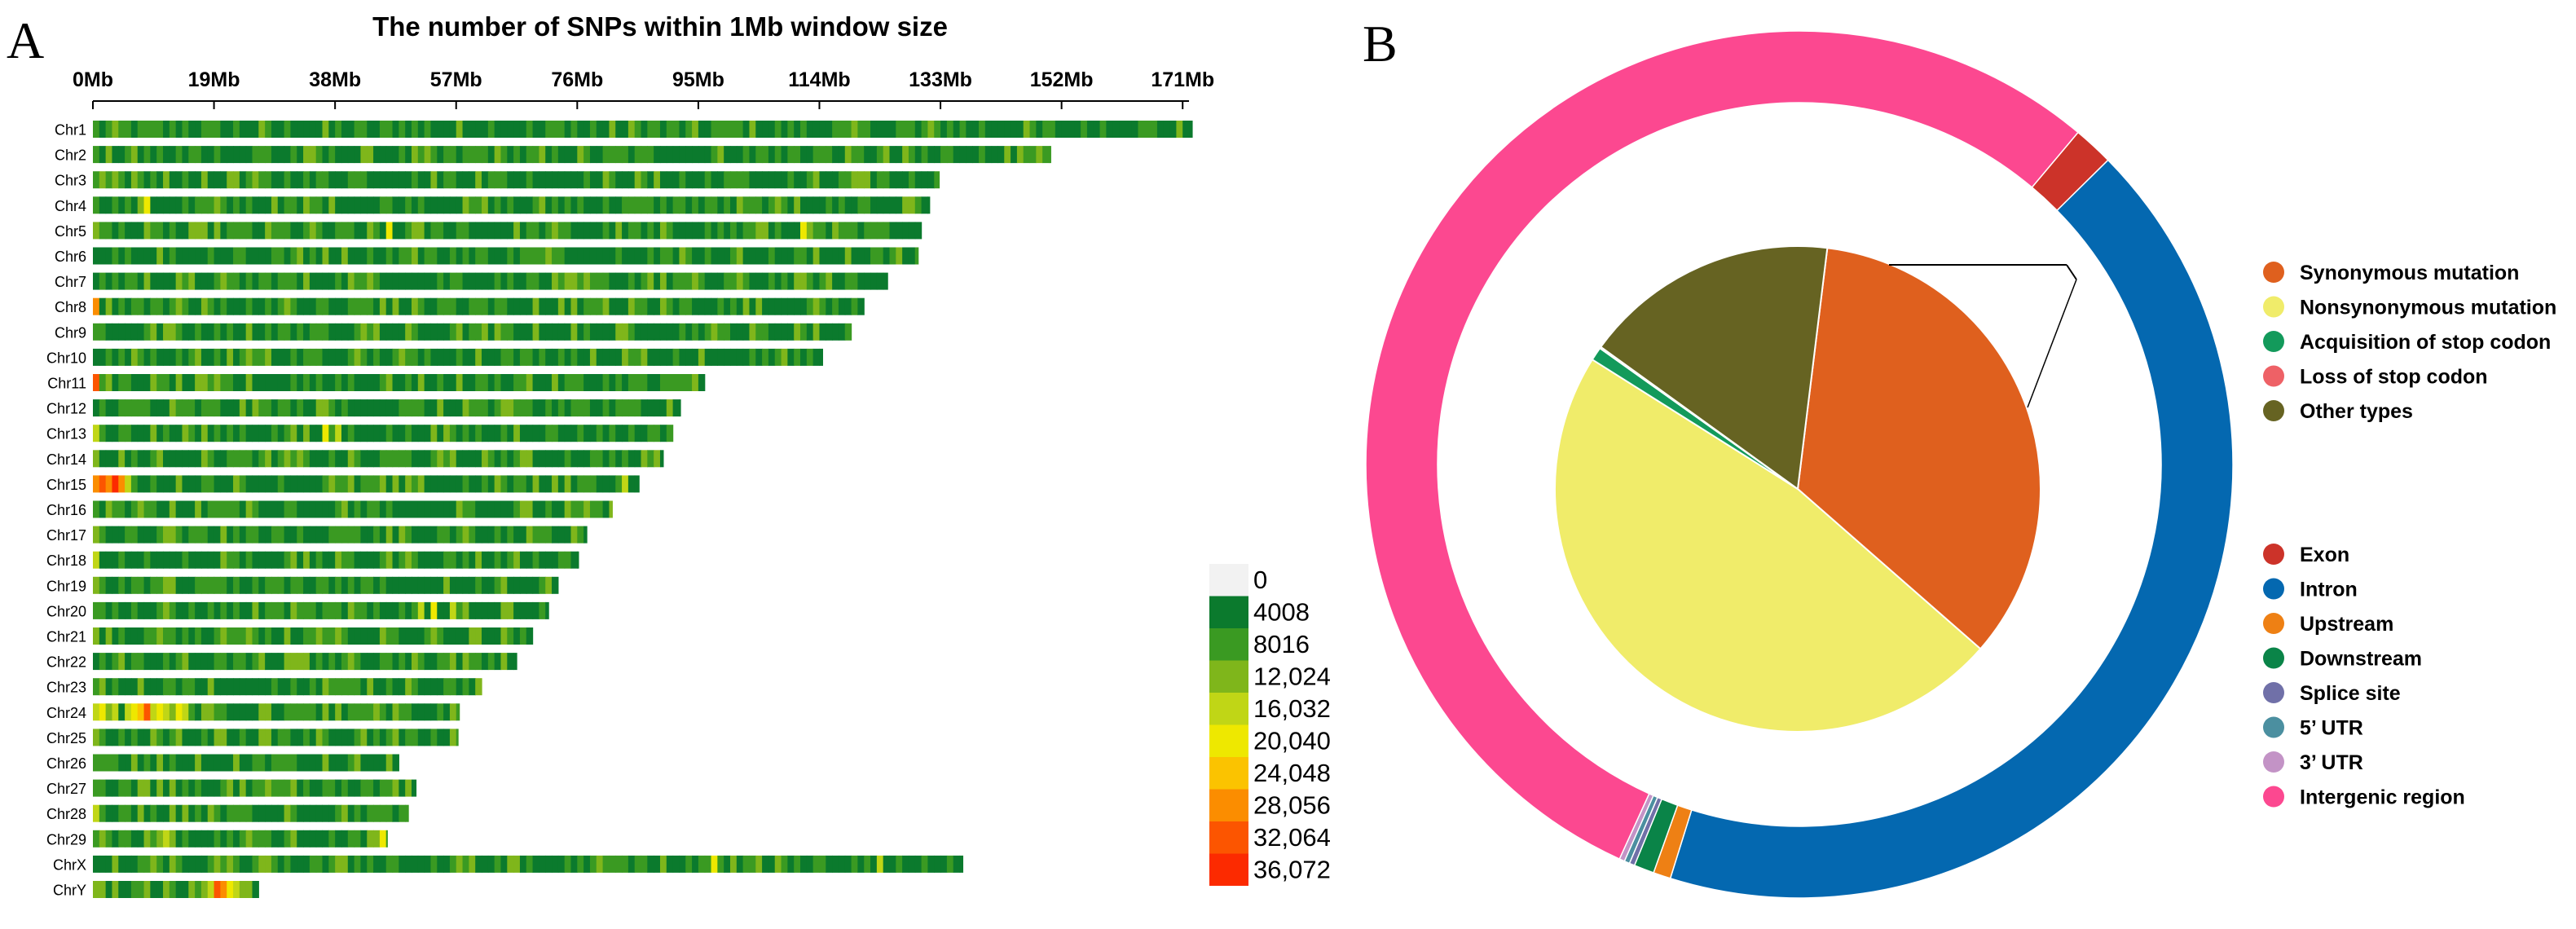 The width and height of the screenshot is (2576, 929). Describe the element at coordinates (479, 306) in the screenshot. I see `chromosome-bar-chr8` at that location.